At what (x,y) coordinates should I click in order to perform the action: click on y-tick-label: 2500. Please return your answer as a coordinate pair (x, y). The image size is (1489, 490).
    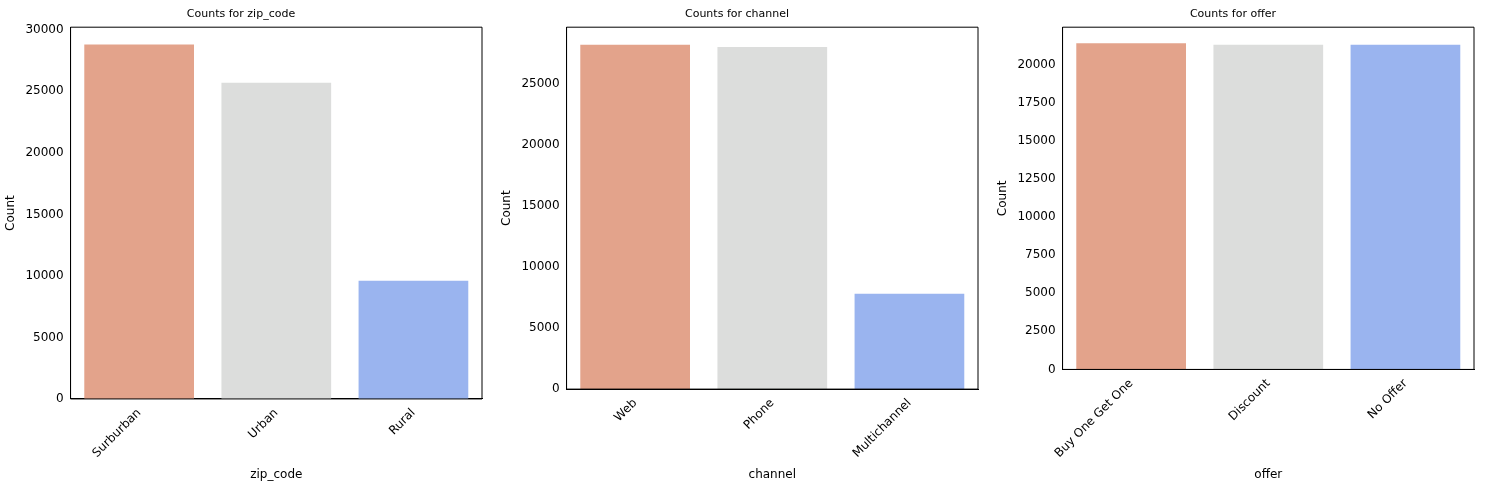
    Looking at the image, I should click on (1040, 330).